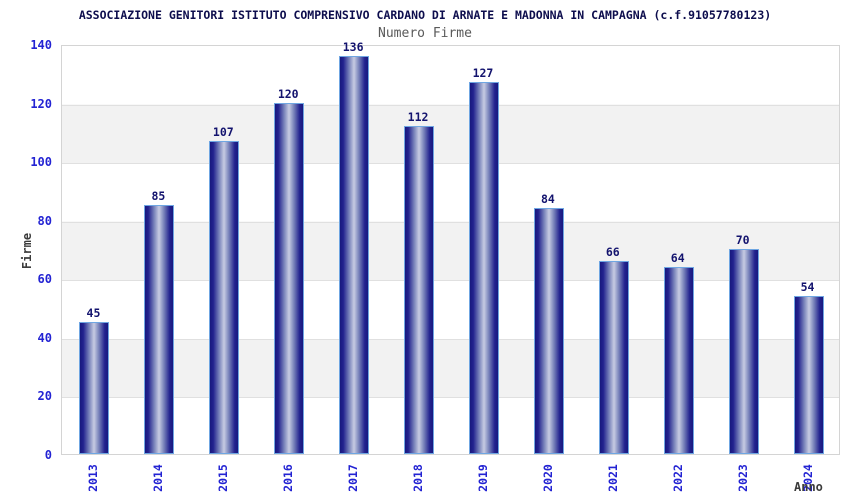 This screenshot has width=850, height=500. What do you see at coordinates (450, 164) in the screenshot?
I see `gridline-y100` at bounding box center [450, 164].